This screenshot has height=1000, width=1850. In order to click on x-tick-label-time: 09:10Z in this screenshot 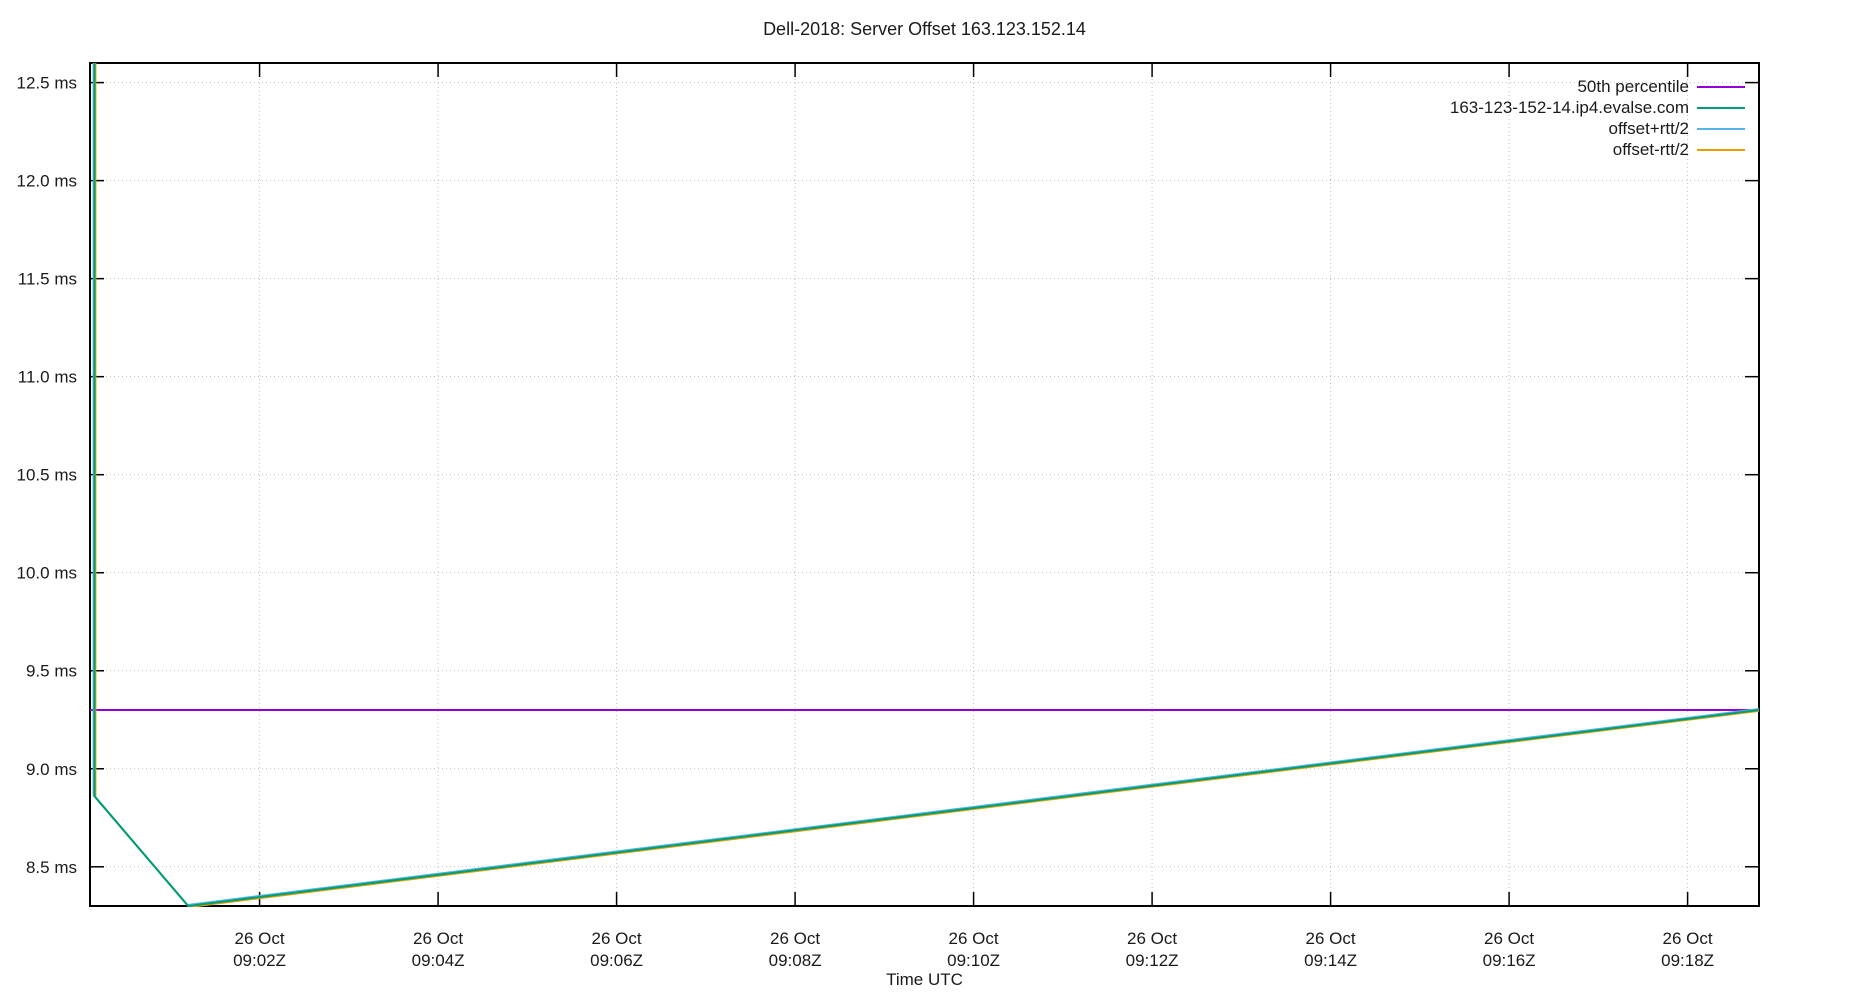, I will do `click(973, 960)`.